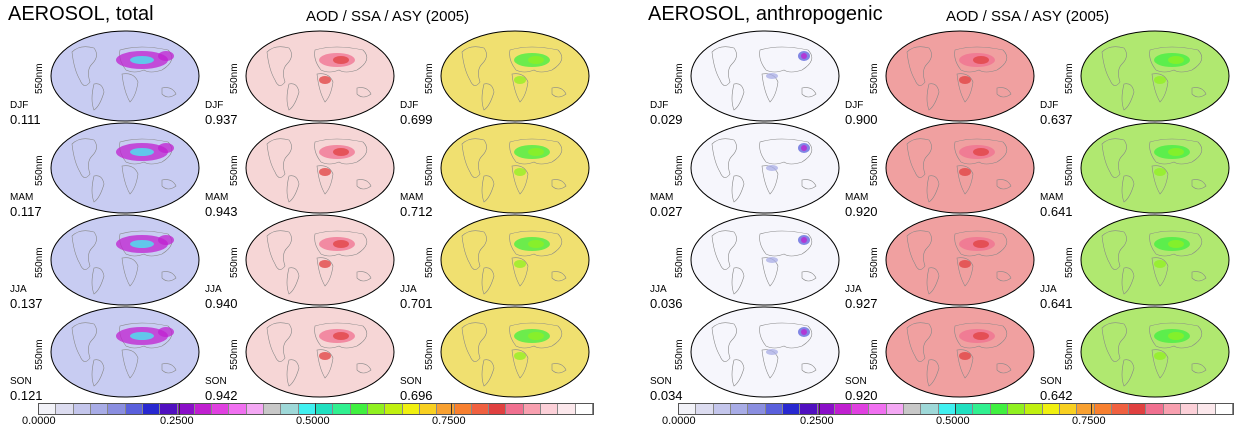 Image resolution: width=1243 pixels, height=431 pixels. What do you see at coordinates (1056, 119) in the screenshot?
I see `asy-value: 0.637` at bounding box center [1056, 119].